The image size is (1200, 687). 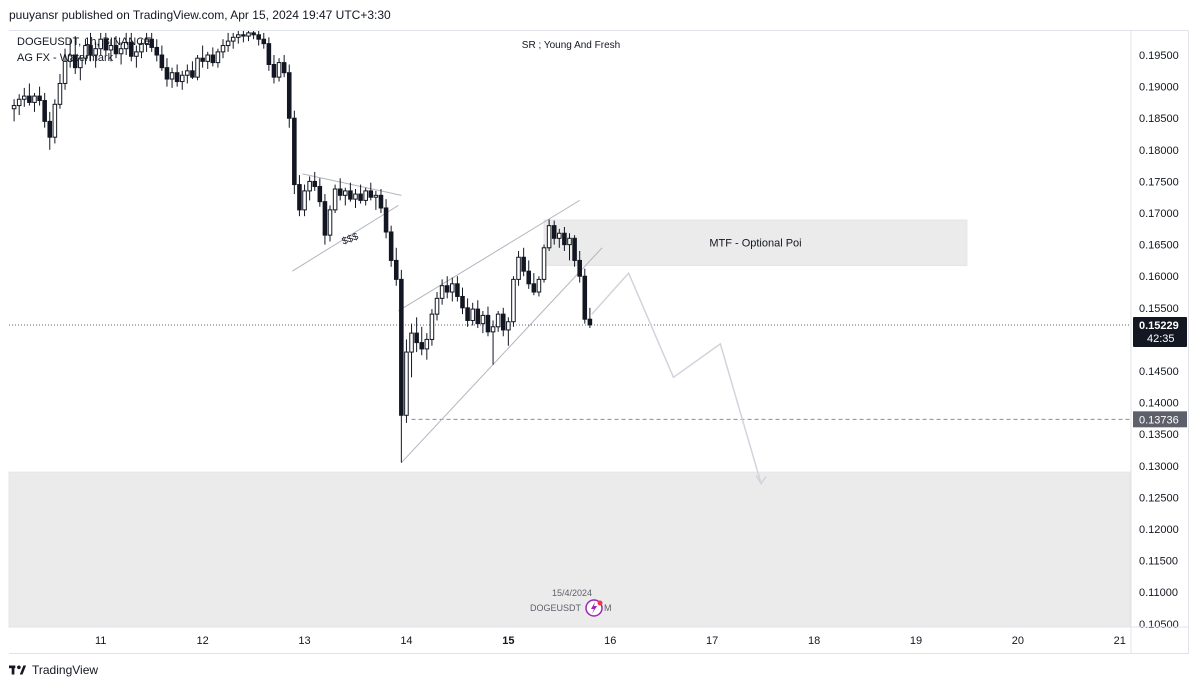 I want to click on level-value: 0.13736, so click(x=1159, y=420).